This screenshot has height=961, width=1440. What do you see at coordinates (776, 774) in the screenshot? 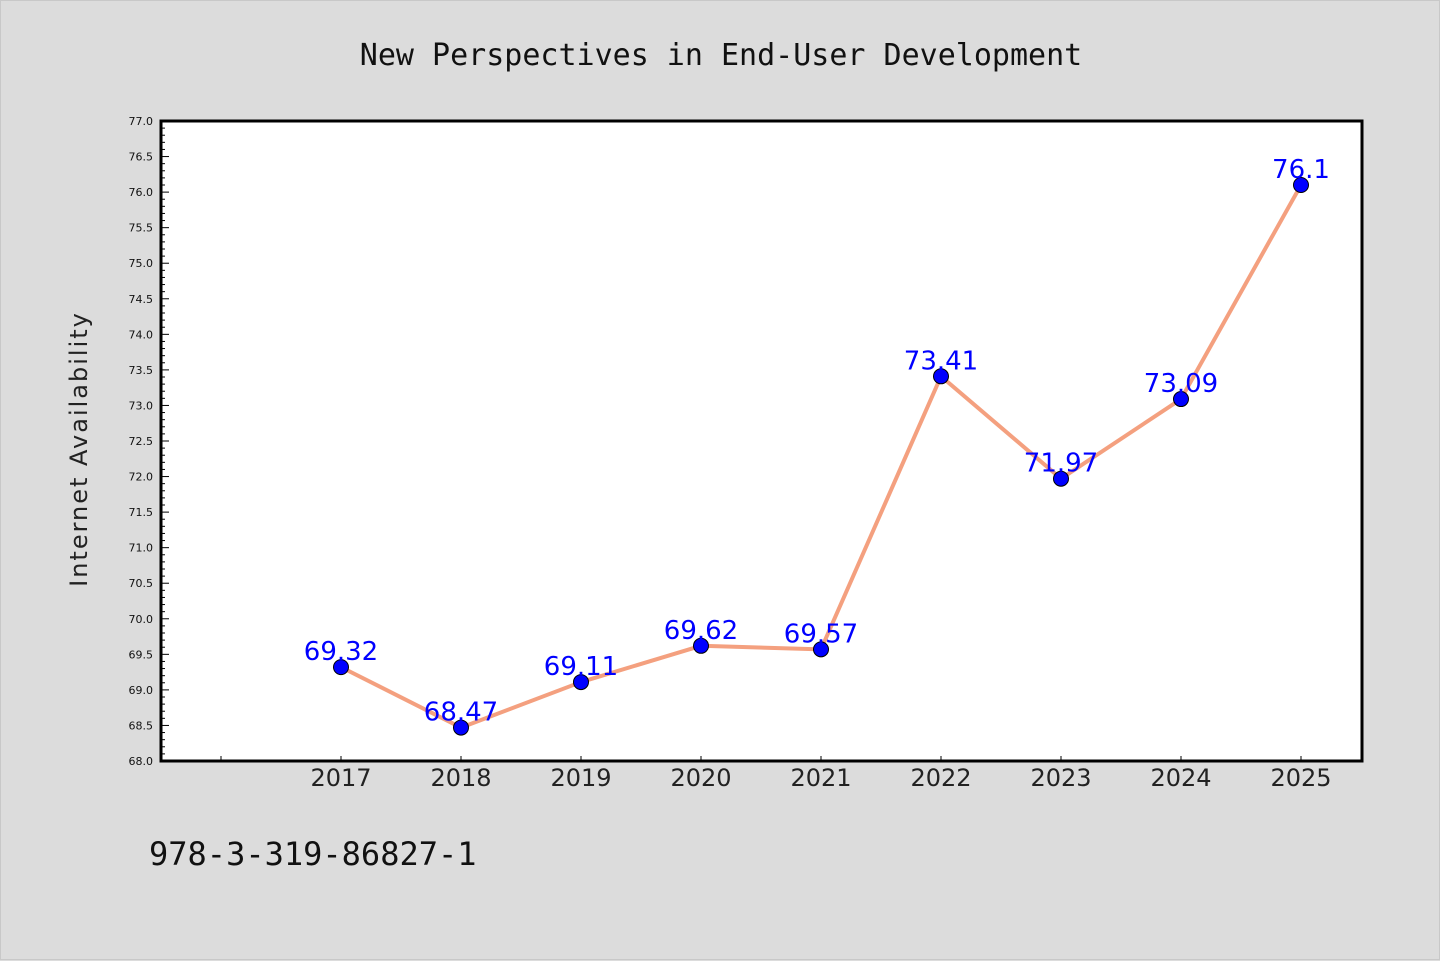
I see `x-axis: 2017 2018 2019 2020 2021 2022 2023 2024 2025` at bounding box center [776, 774].